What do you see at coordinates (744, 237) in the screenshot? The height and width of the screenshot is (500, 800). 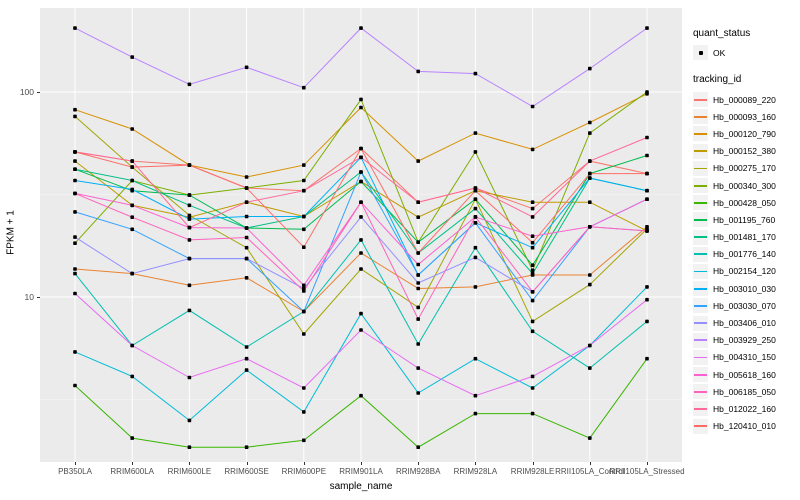 I see `legend-label: Hb_001481_170` at bounding box center [744, 237].